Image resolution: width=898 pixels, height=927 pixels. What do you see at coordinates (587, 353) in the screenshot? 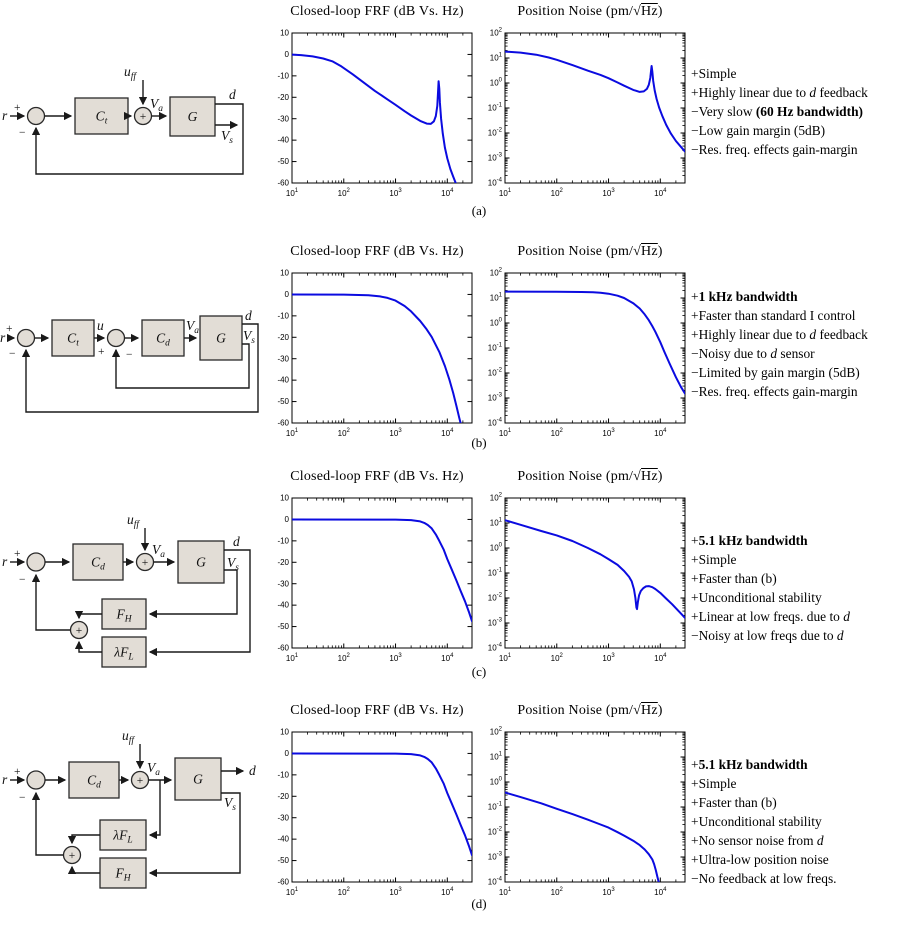
I see `noise-plot-b: 10¹ 10² 10³ 10⁴ 10² 10¹ 10⁰ 10⁻¹ 10⁻² 10⁻³ 10⁻⁴` at bounding box center [587, 353].